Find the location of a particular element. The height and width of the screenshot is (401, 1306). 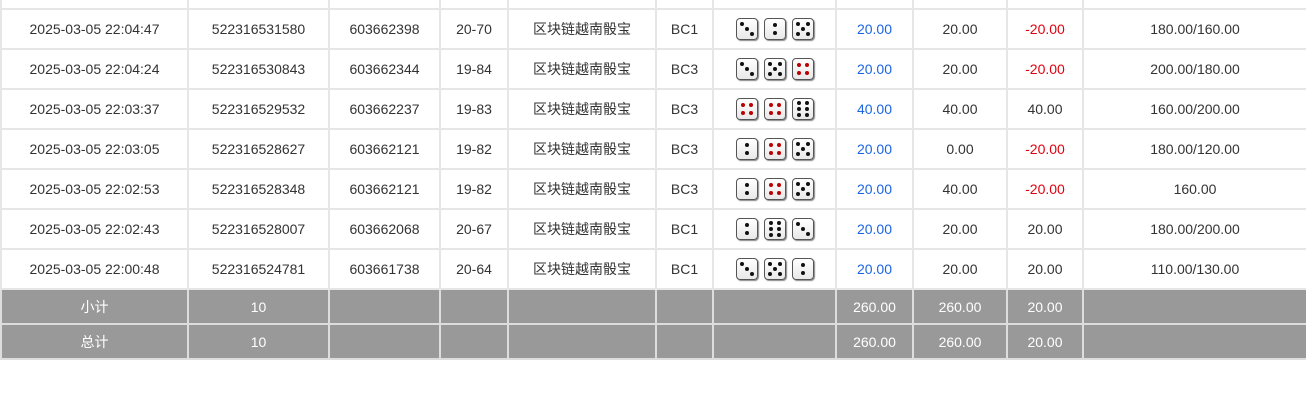

subtotal-row: 小计 10 260.00 260.00 20.00 is located at coordinates (653, 306).